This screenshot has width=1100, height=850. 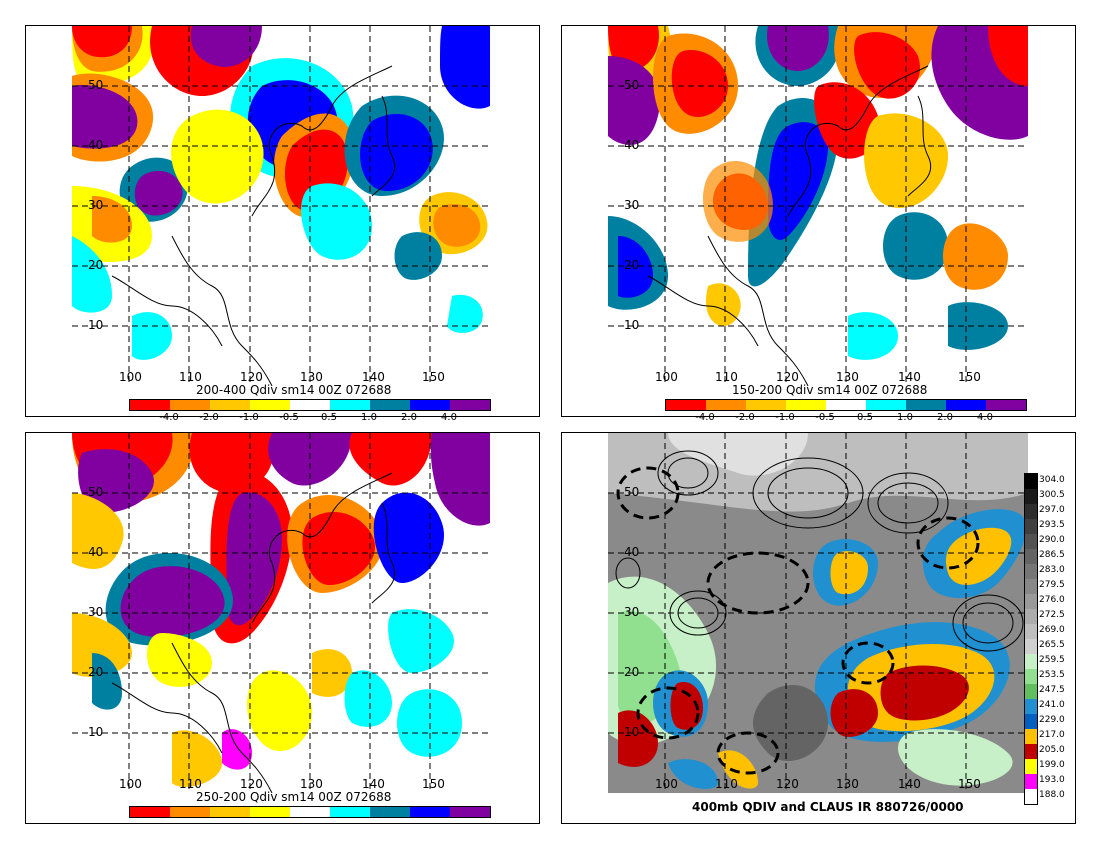 I want to click on panel-title: 200-400 Qdiv sm14 00Z 072688, so click(x=294, y=390).